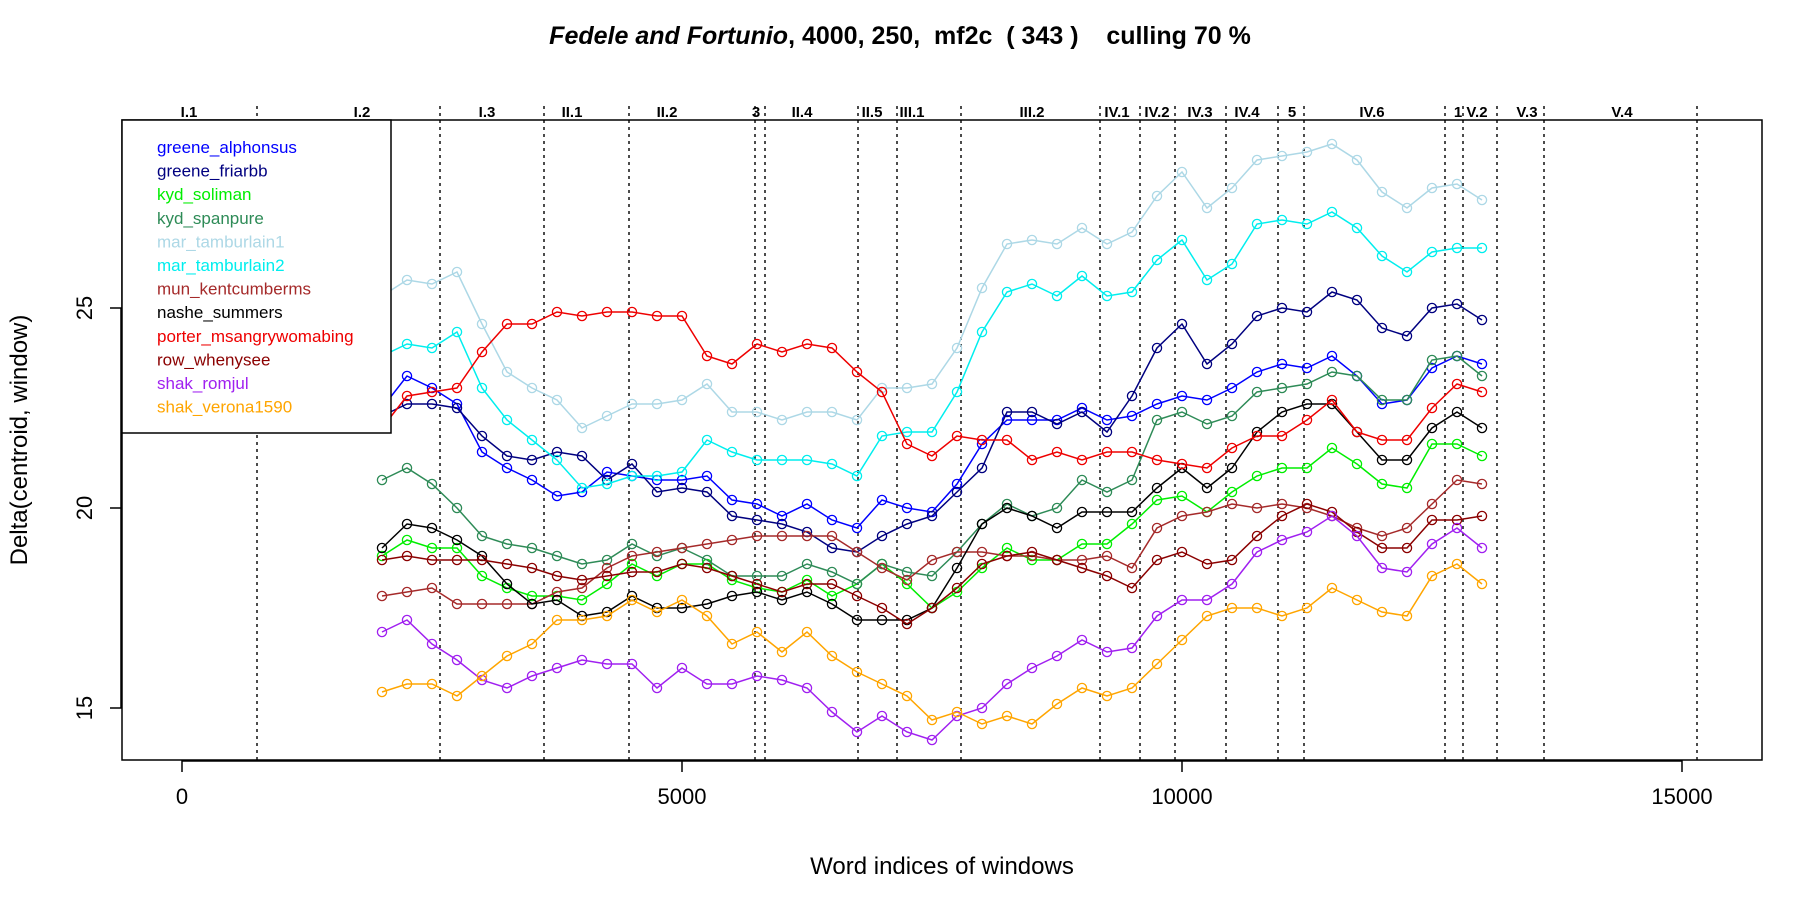 This screenshot has height=900, width=1800. I want to click on y-tick-label-0: 15, so click(84, 708).